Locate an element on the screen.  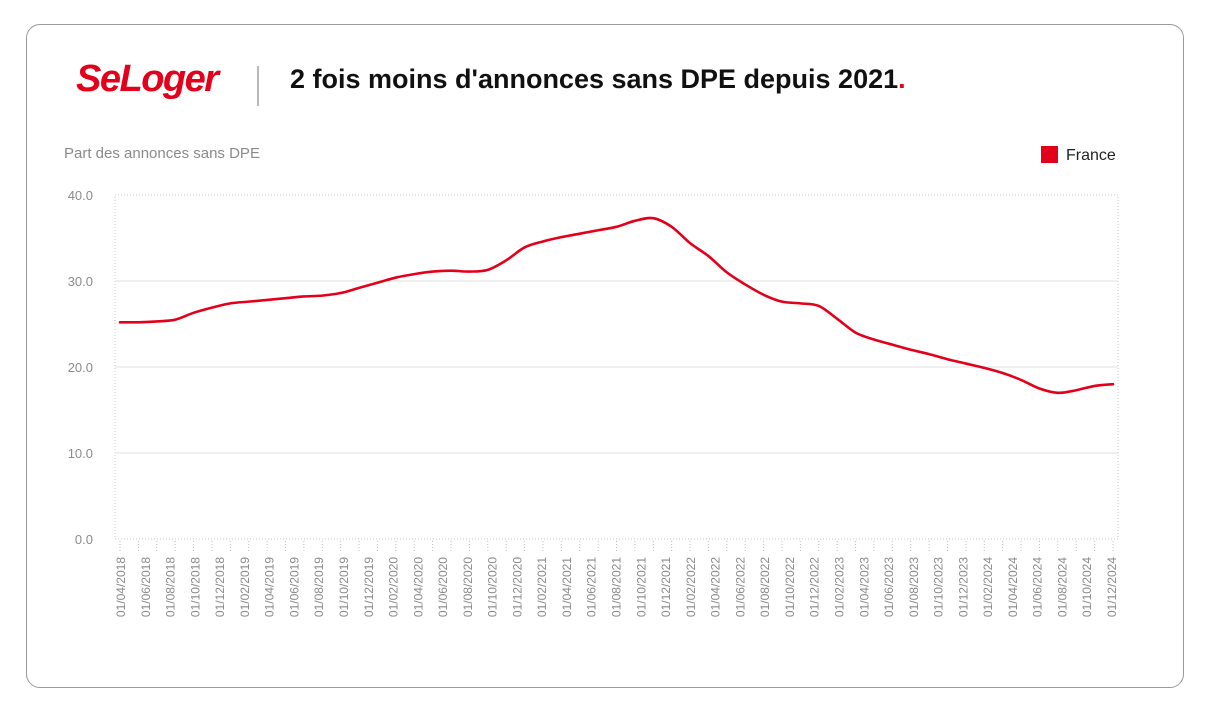
x-tick-label: 01/04/2018 is located at coordinates (121, 587).